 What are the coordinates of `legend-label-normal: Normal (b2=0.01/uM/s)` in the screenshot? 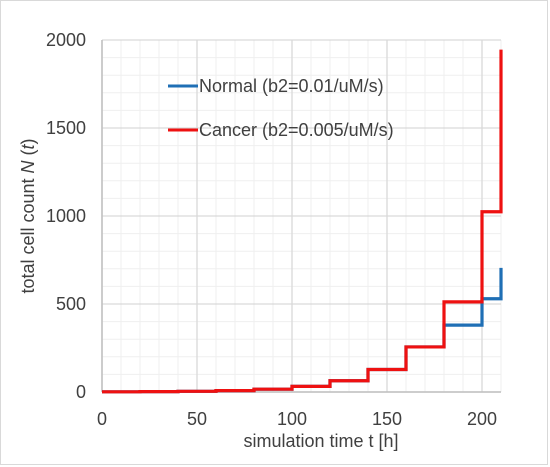 It's located at (291, 86).